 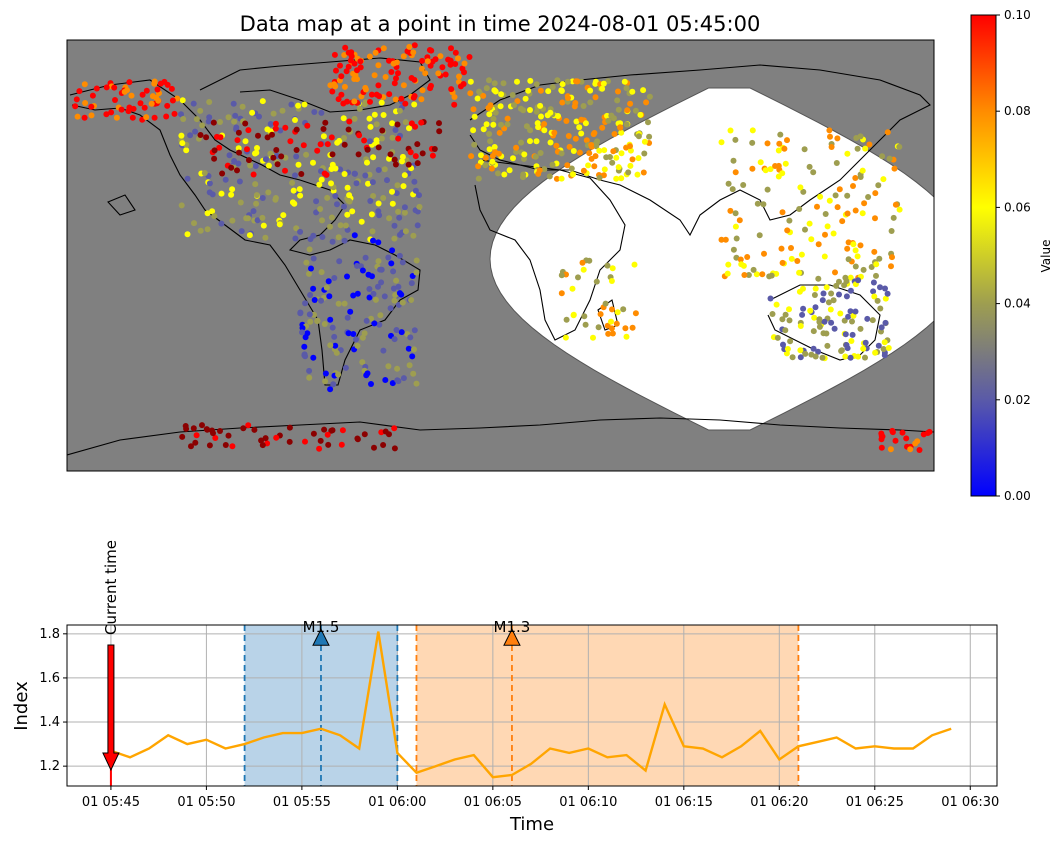 I want to click on colorbar-tick-label: 0.08, so click(x=1017, y=111).